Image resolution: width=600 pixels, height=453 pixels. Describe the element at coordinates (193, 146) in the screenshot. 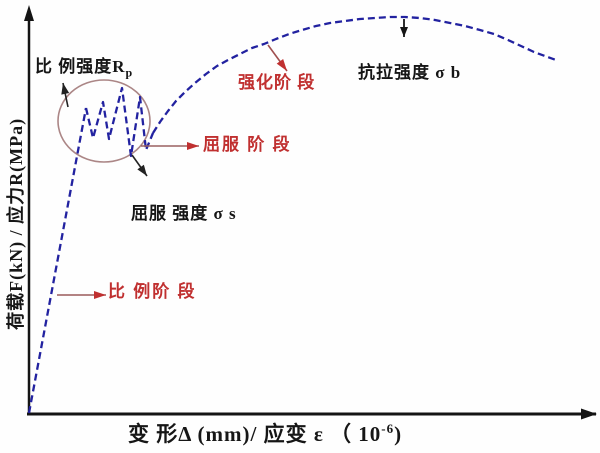

I see `arrow-yield-stage-head` at that location.